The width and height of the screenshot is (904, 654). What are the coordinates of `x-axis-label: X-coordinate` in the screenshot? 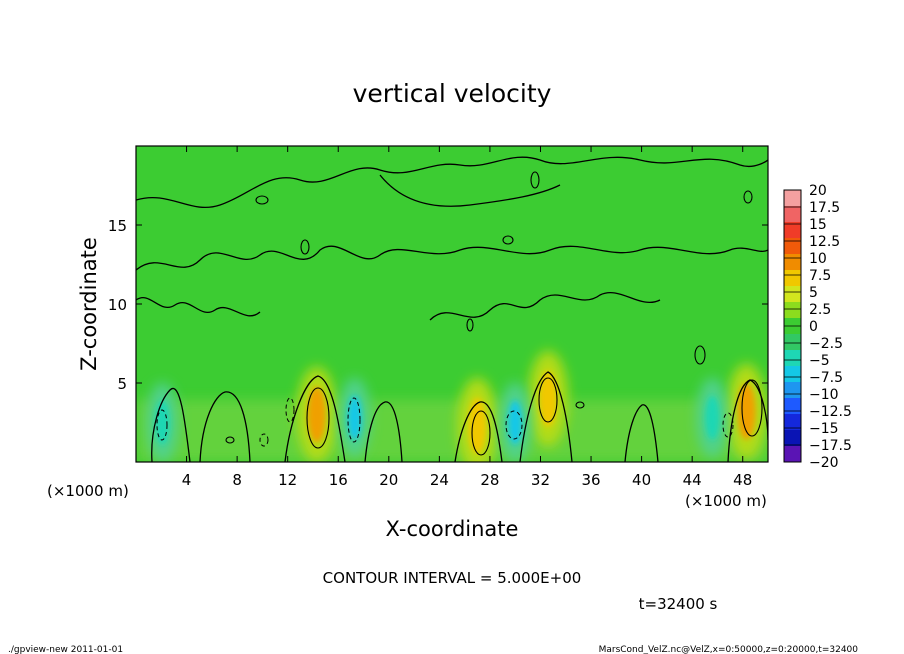 It's located at (452, 529).